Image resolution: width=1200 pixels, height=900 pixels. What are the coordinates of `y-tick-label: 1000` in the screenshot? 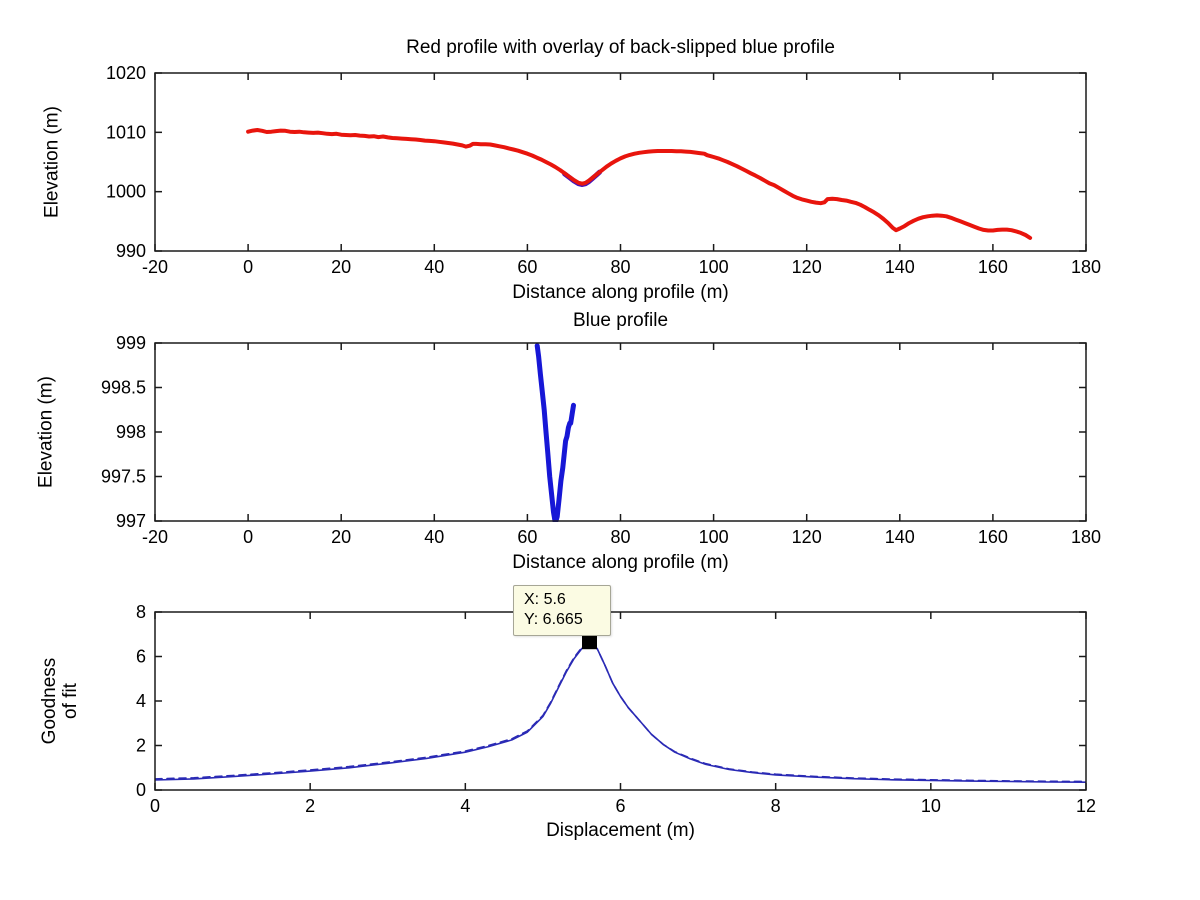 It's located at (126, 192).